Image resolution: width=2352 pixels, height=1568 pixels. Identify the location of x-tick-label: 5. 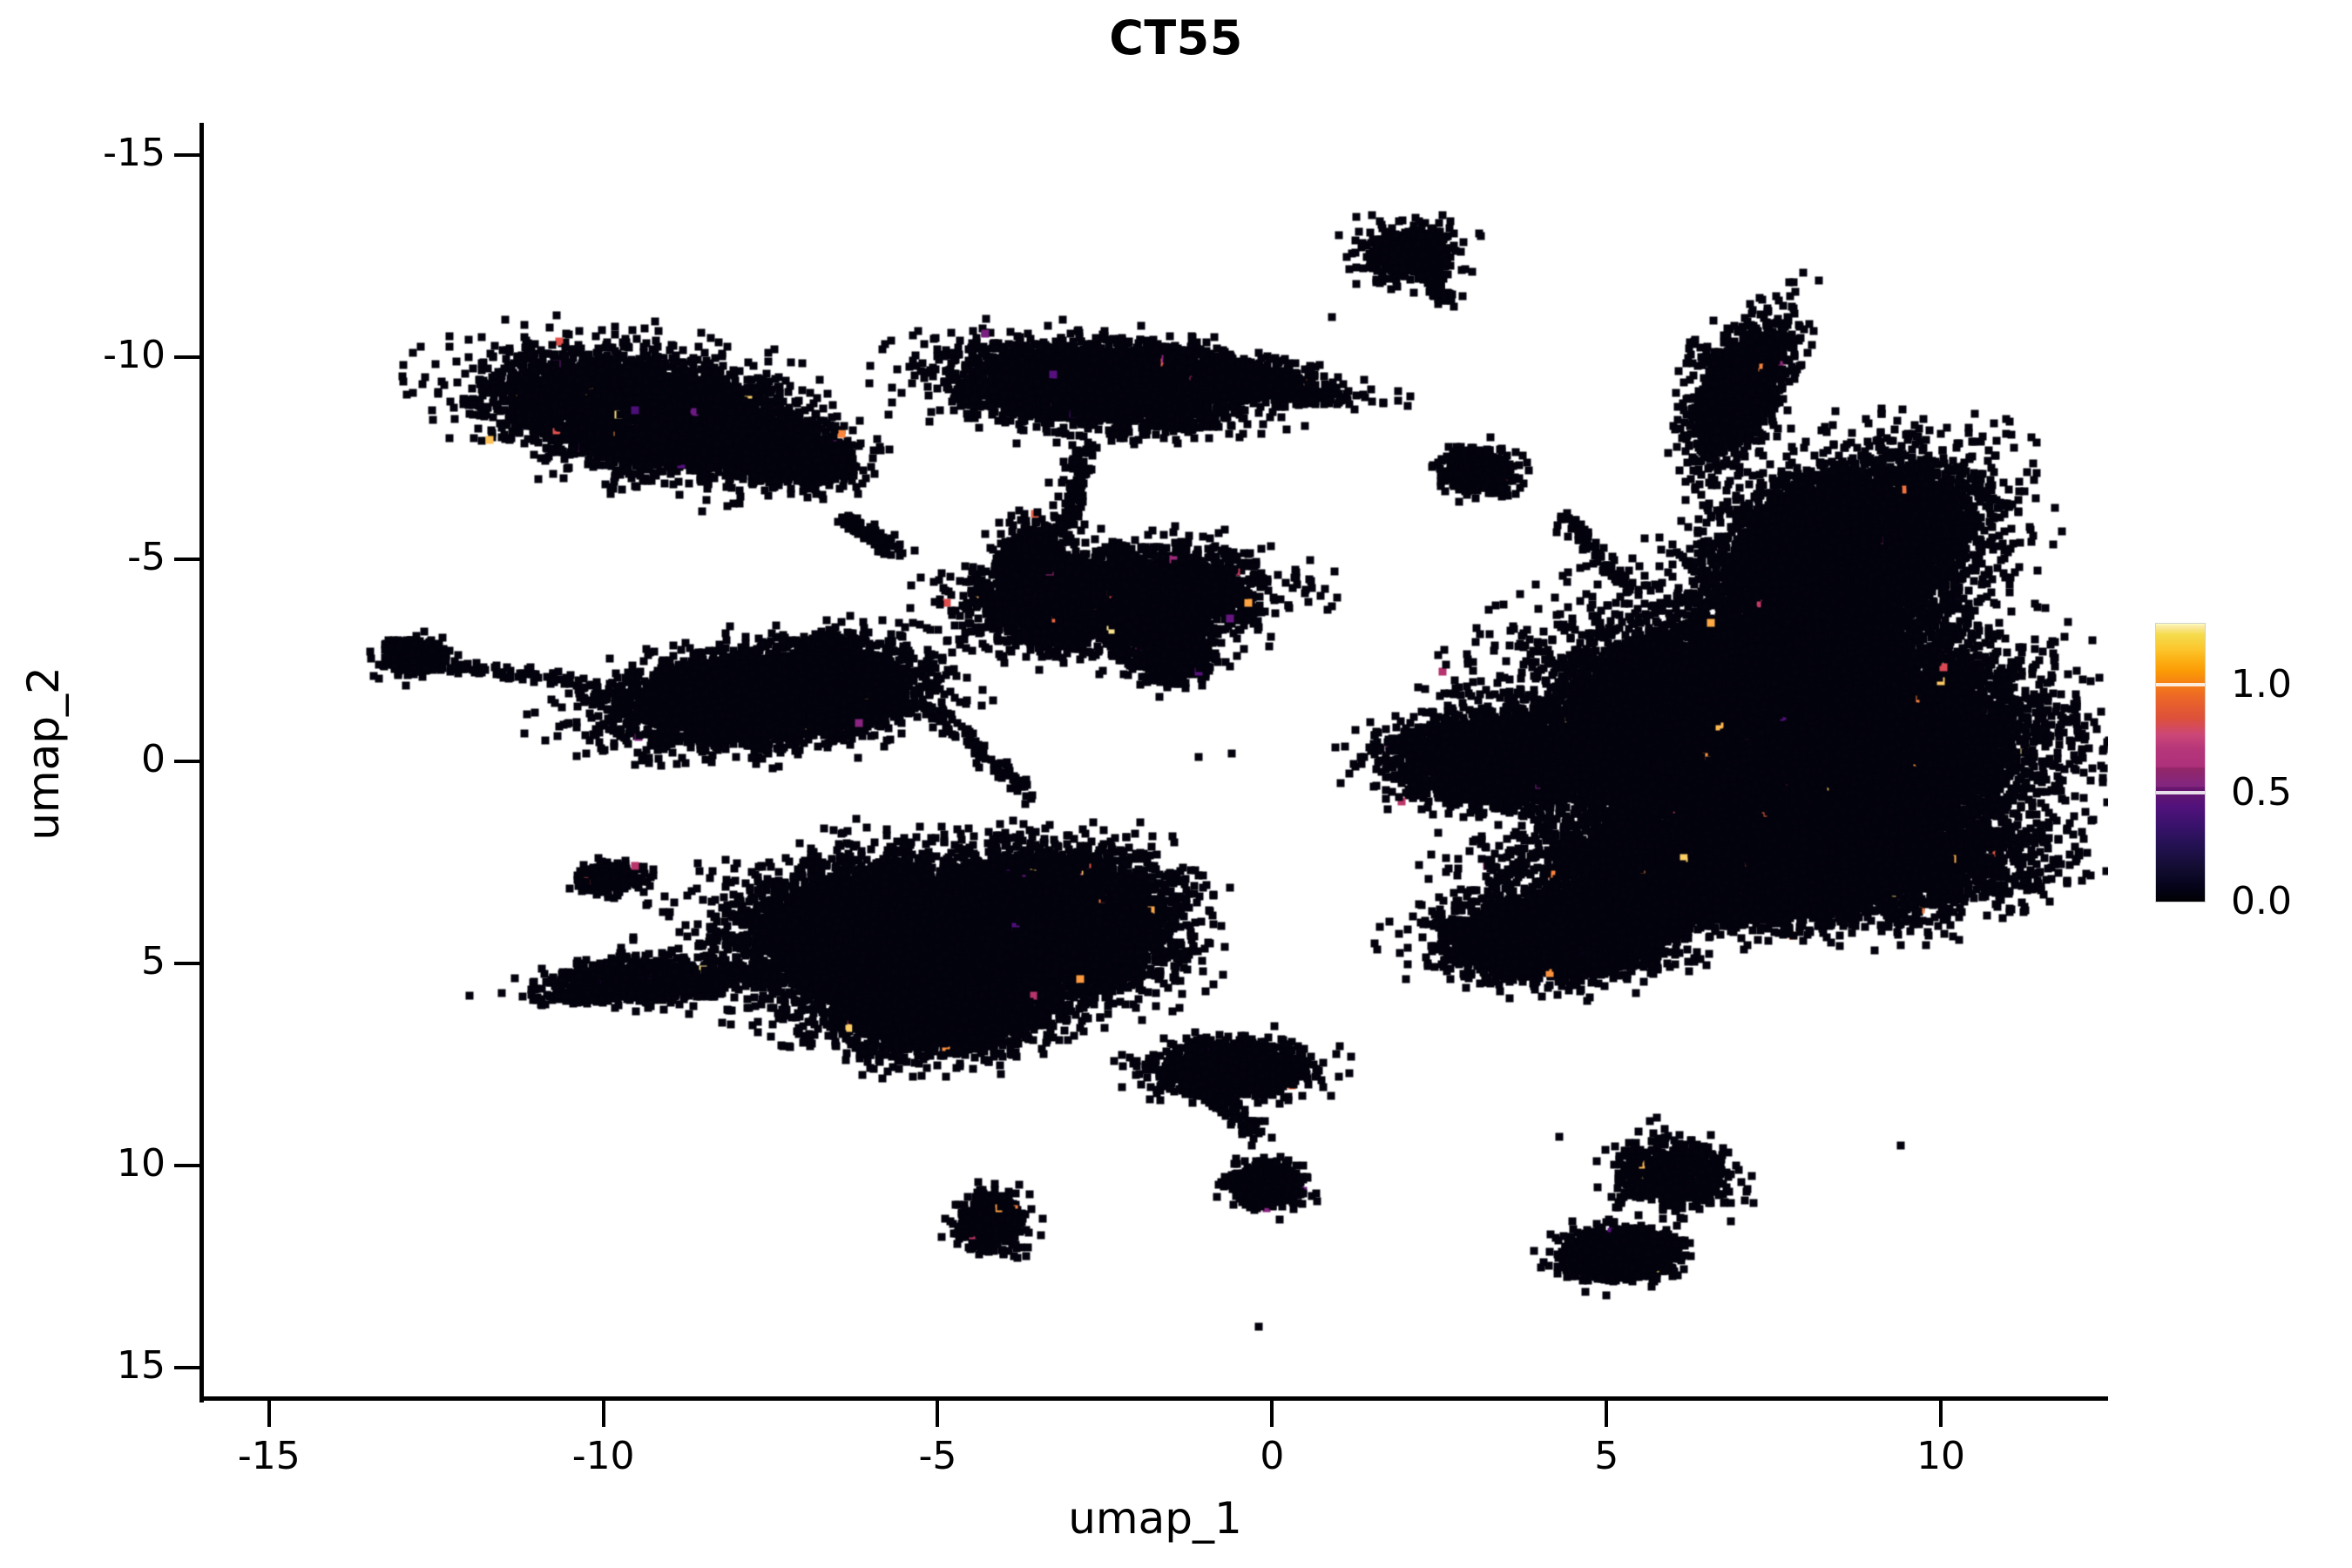
(1606, 1456).